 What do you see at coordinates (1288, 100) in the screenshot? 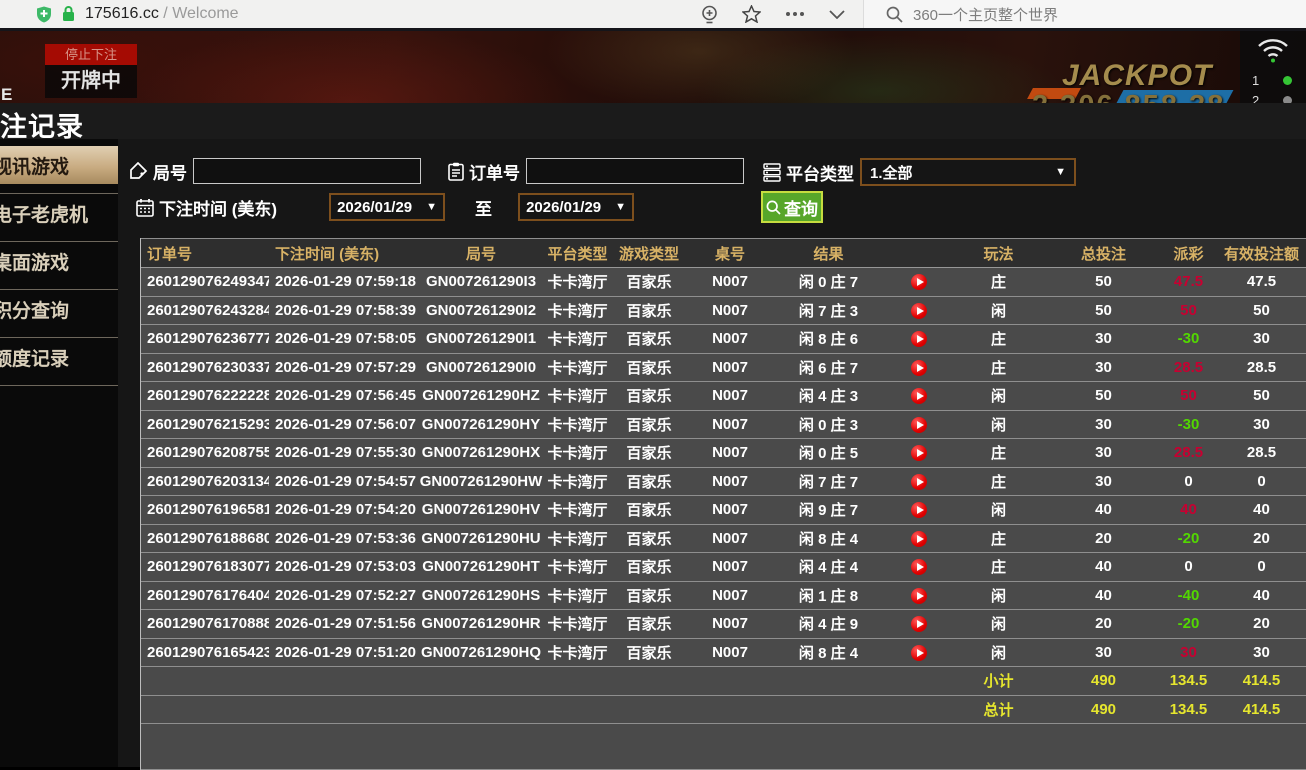
I see `line-2-status-dot` at bounding box center [1288, 100].